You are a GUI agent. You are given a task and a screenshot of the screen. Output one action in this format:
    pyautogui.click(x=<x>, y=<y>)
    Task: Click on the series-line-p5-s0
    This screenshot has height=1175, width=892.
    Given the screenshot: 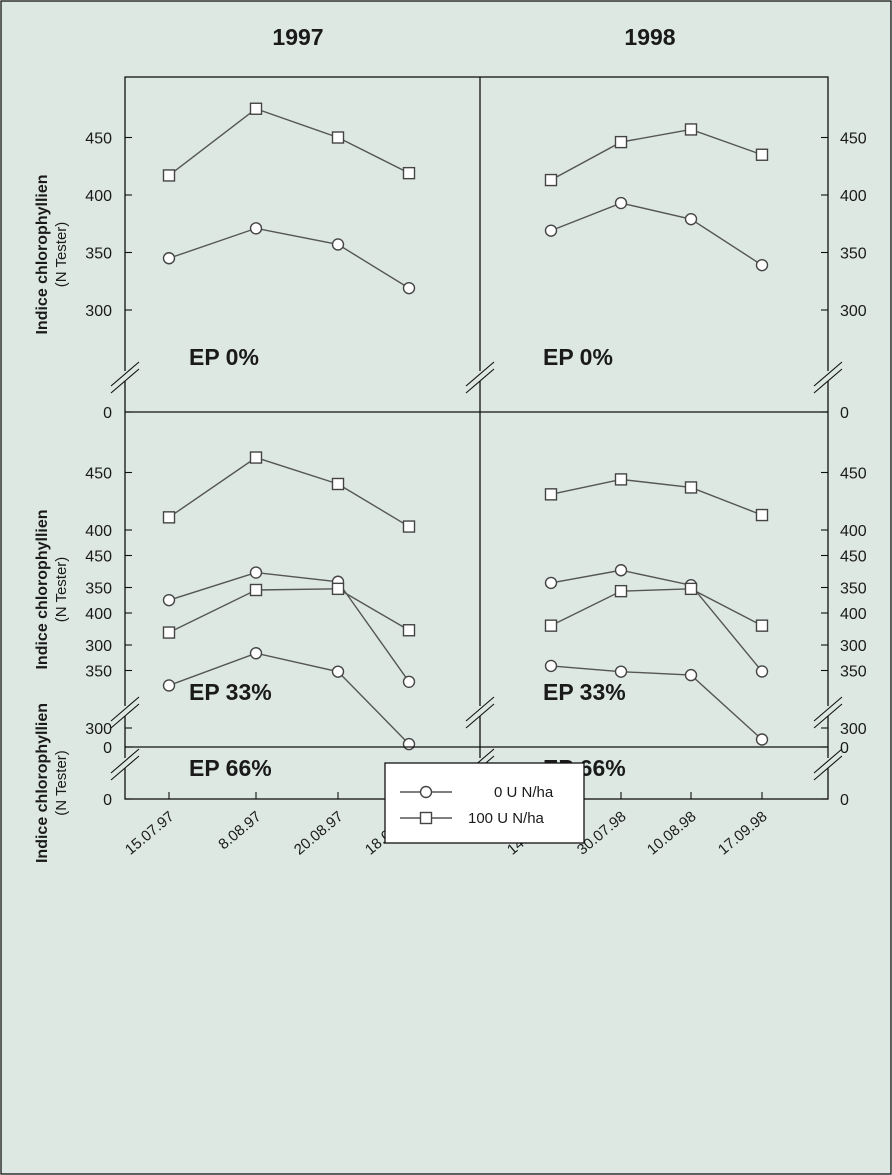 What is the action you would take?
    pyautogui.click(x=656, y=703)
    